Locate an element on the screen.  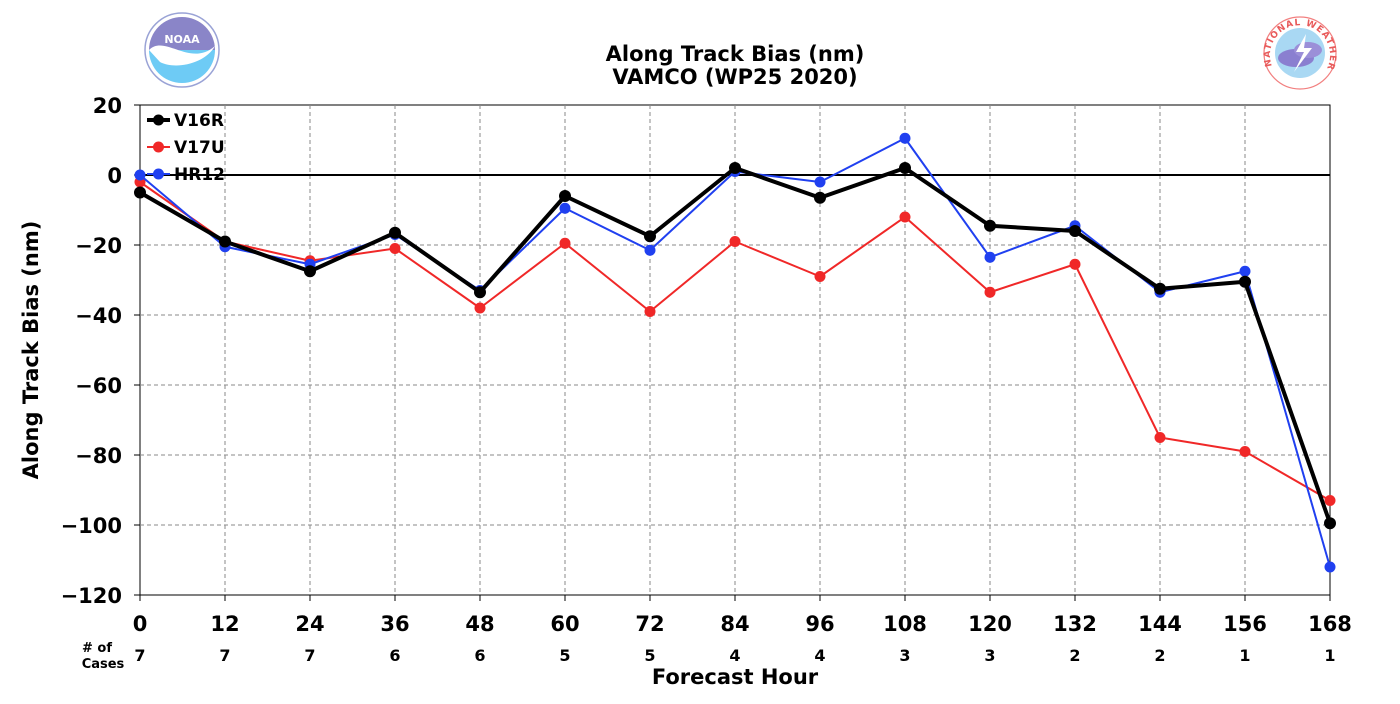
x-tick-label: 0 is located at coordinates (140, 624).